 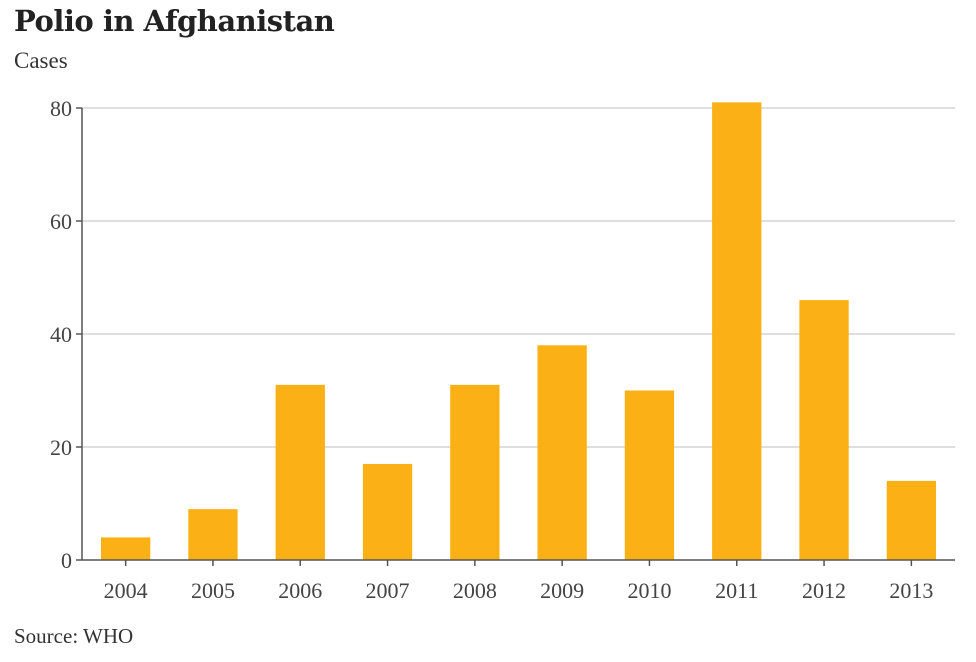 I want to click on chart-subtitle: Cases, so click(x=41, y=60).